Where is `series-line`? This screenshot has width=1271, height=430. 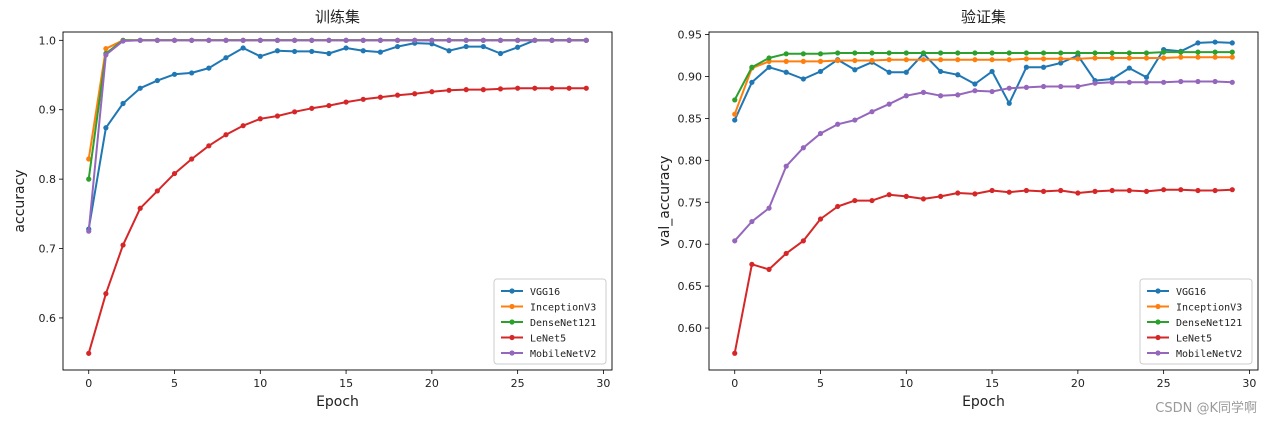
series-line is located at coordinates (983, 76).